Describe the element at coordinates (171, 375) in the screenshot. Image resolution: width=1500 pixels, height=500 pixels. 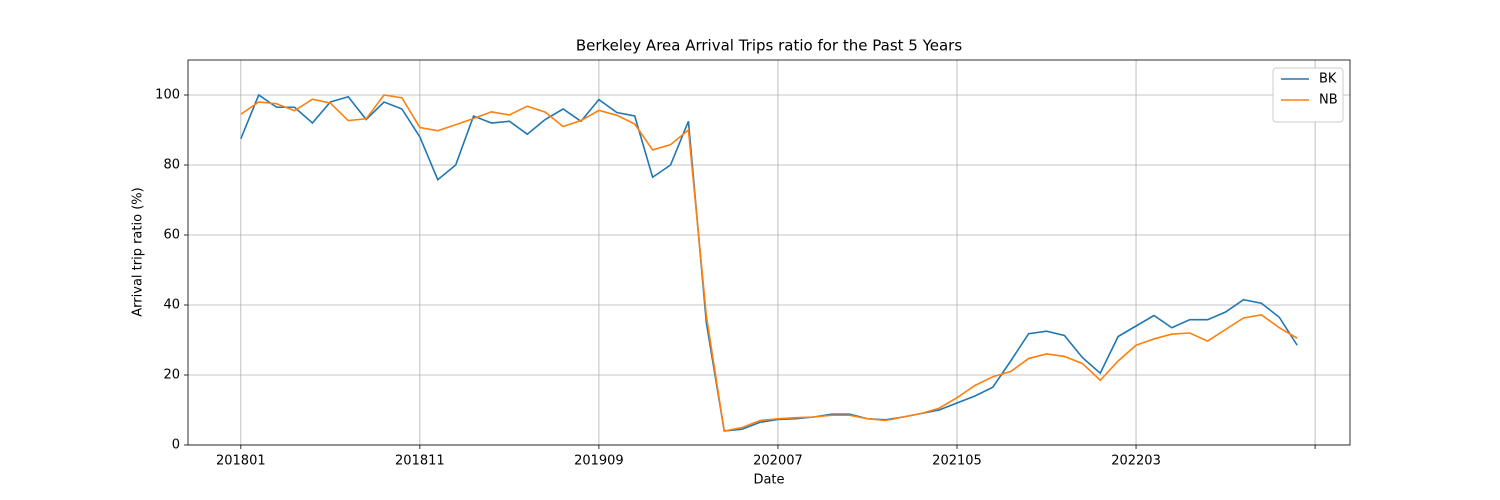
I see `y-tick-label: 20` at that location.